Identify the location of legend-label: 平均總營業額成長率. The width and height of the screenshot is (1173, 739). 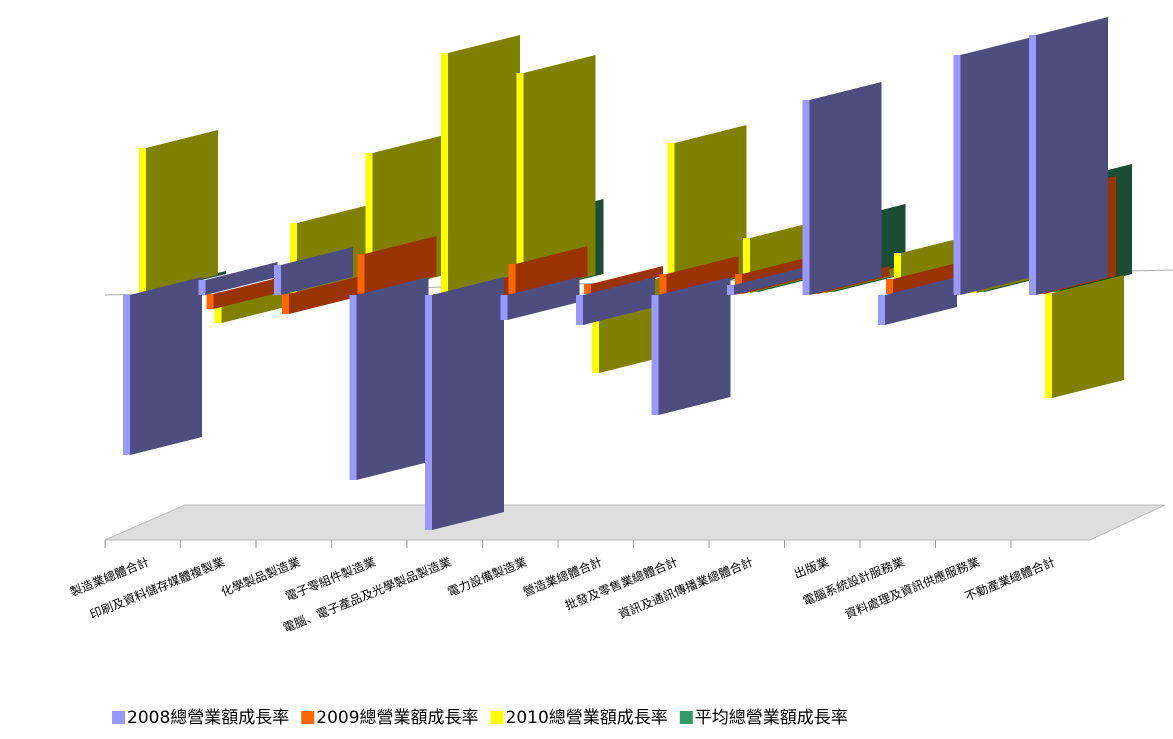
(771, 718).